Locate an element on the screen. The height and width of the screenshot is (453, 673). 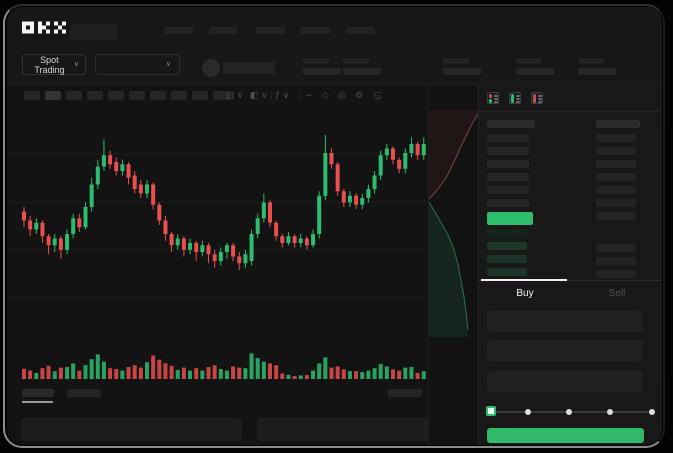
indicators-dropdown: ƒ ∨ is located at coordinates (282, 95).